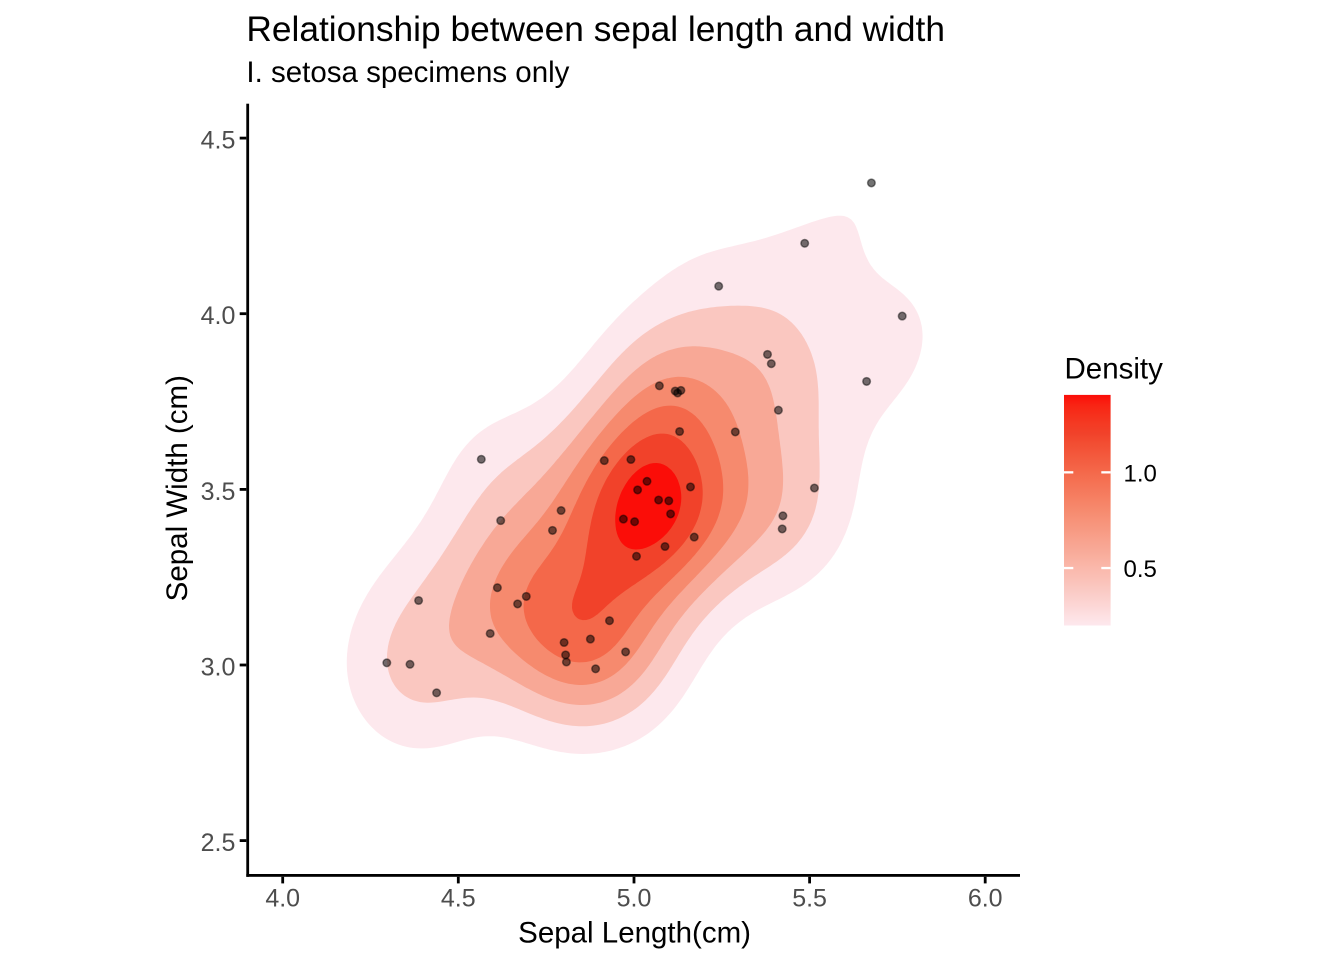  I want to click on svg-text: Density, so click(1114, 369).